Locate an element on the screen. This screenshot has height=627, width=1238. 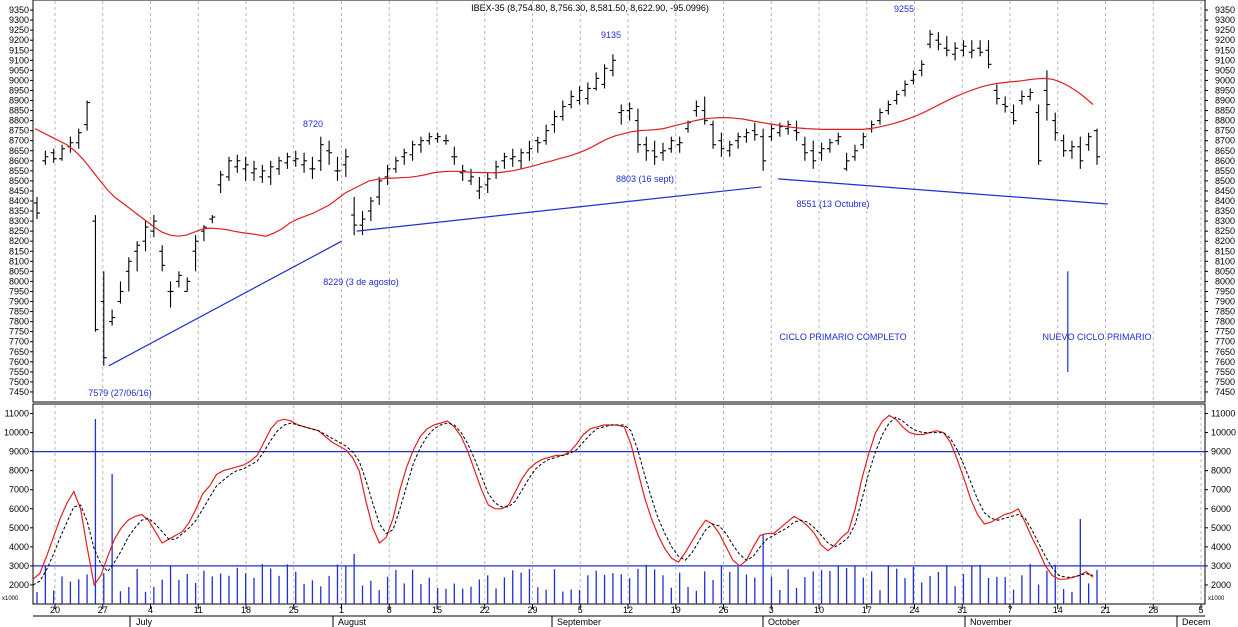
price-y-tick-label: 7950 is located at coordinates (19, 291).